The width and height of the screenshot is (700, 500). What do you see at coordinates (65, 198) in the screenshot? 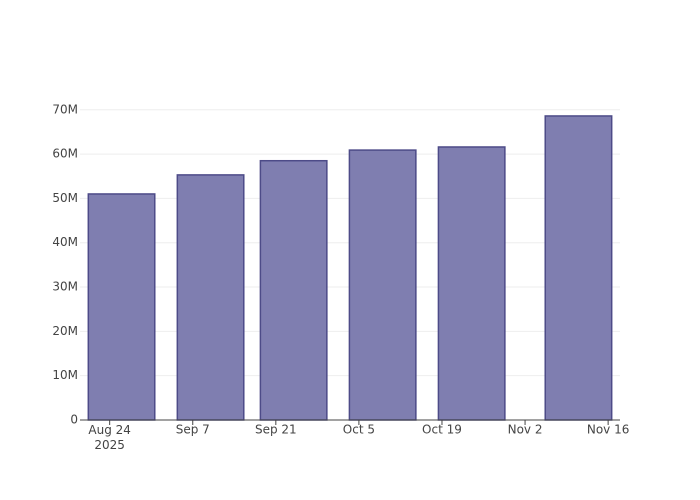
I see `y-tick-label: 50M` at bounding box center [65, 198].